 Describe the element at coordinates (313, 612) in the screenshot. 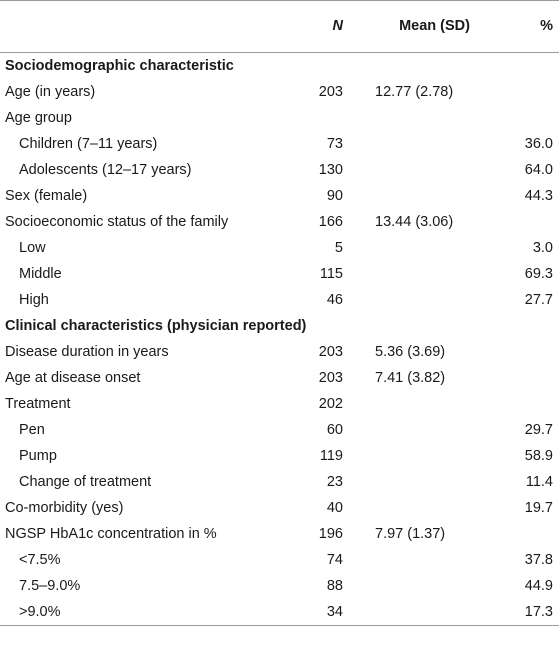

I see `row-n: 34` at that location.